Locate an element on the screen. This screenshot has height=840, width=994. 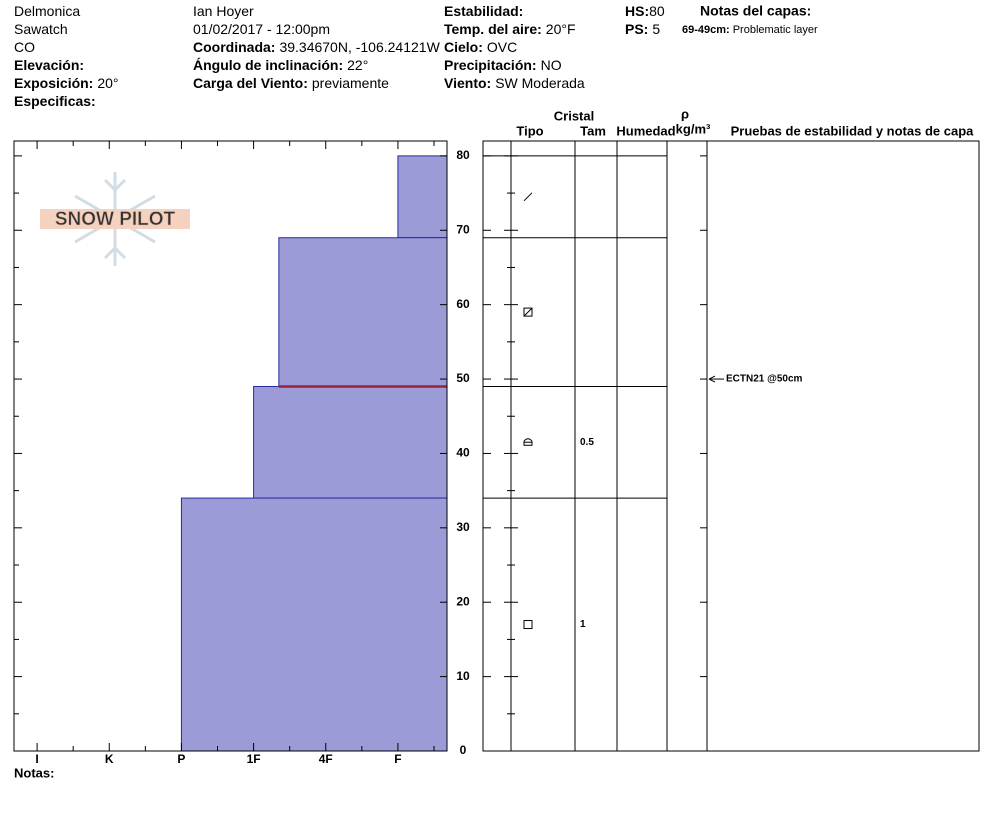
header-field: CO is located at coordinates (24, 47).